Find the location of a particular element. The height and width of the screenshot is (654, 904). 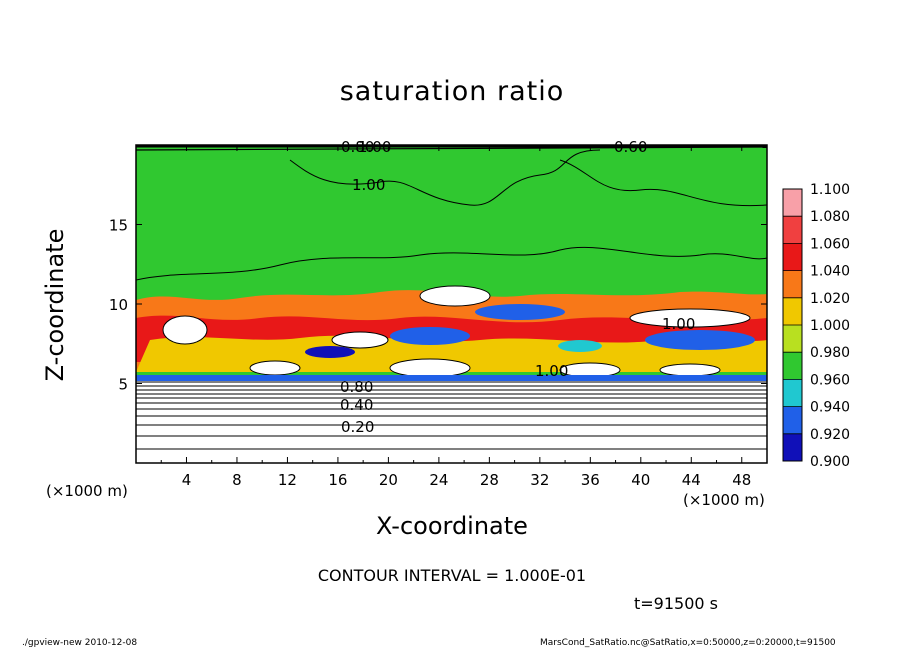

colorbar-label: 0.940 is located at coordinates (830, 408).